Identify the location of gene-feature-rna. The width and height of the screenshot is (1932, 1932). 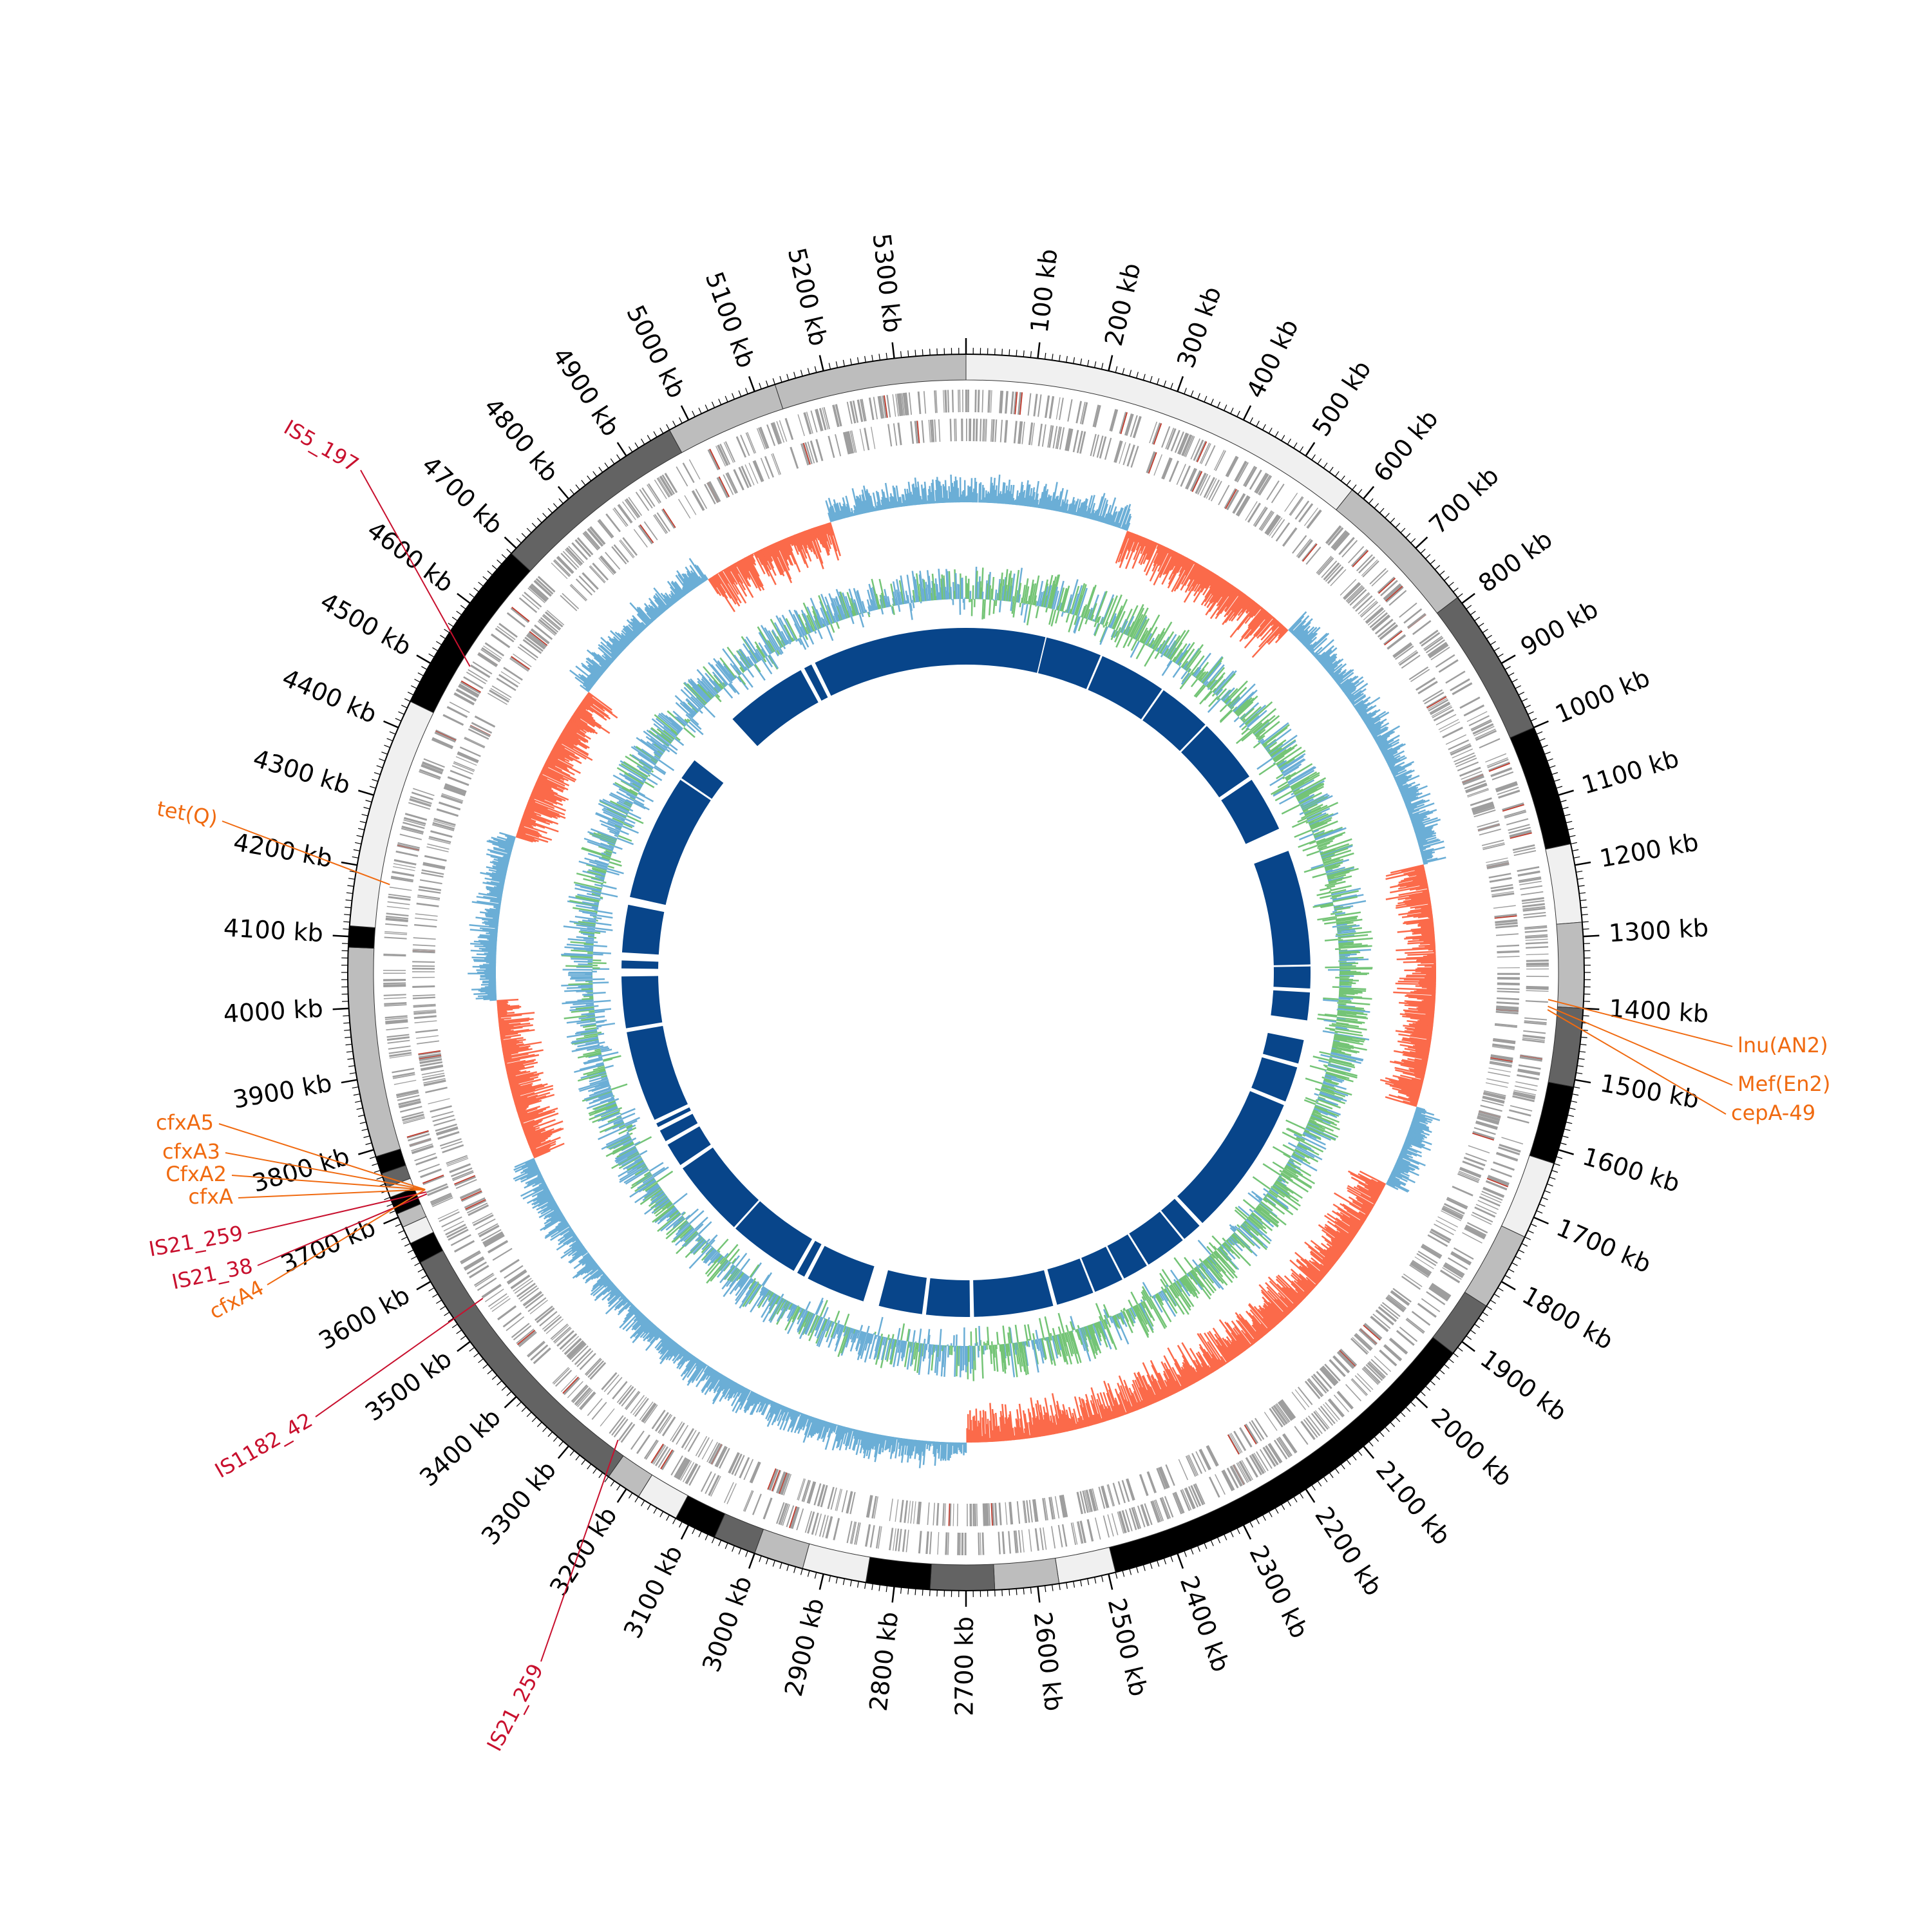
(1483, 1136).